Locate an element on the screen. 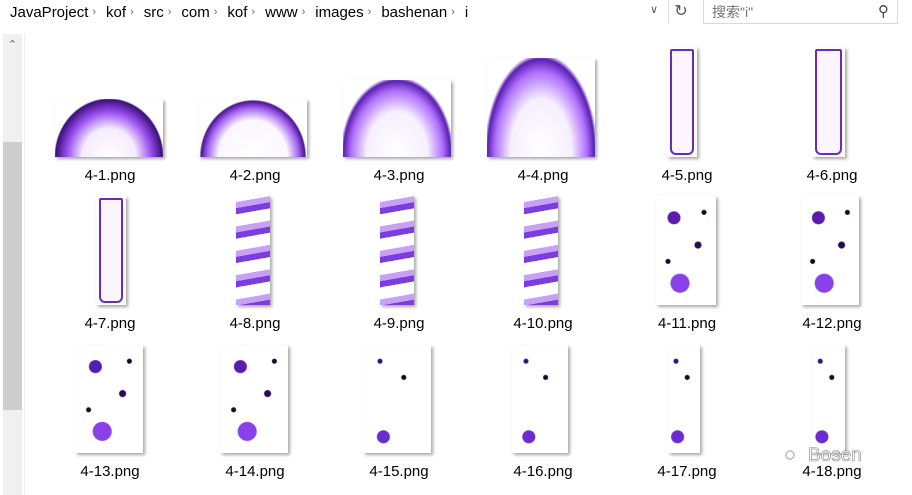 This screenshot has width=912, height=495. breadcrumb-item: www is located at coordinates (281, 12).